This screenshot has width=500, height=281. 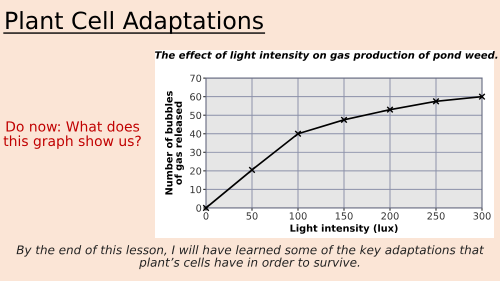 I want to click on x-tick-label: 0, so click(x=206, y=216).